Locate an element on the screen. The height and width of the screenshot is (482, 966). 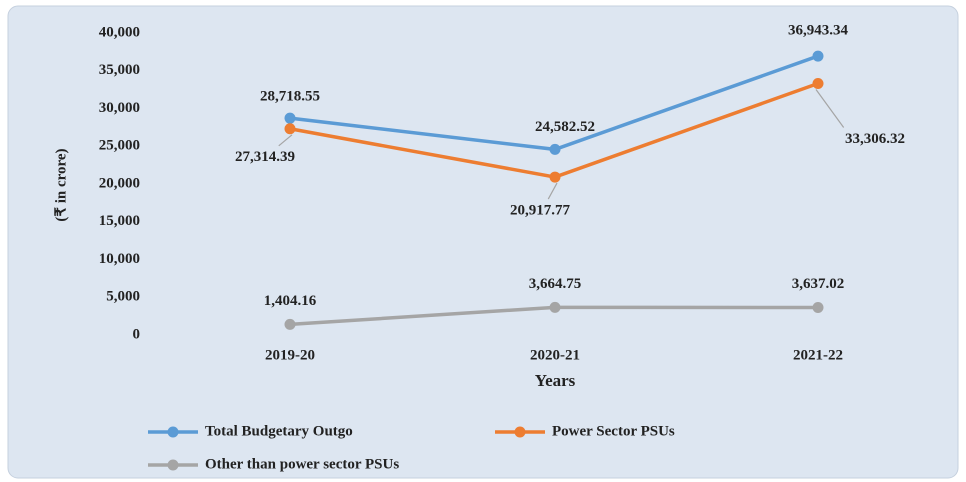
x-tick-label: 2021-22 is located at coordinates (818, 355).